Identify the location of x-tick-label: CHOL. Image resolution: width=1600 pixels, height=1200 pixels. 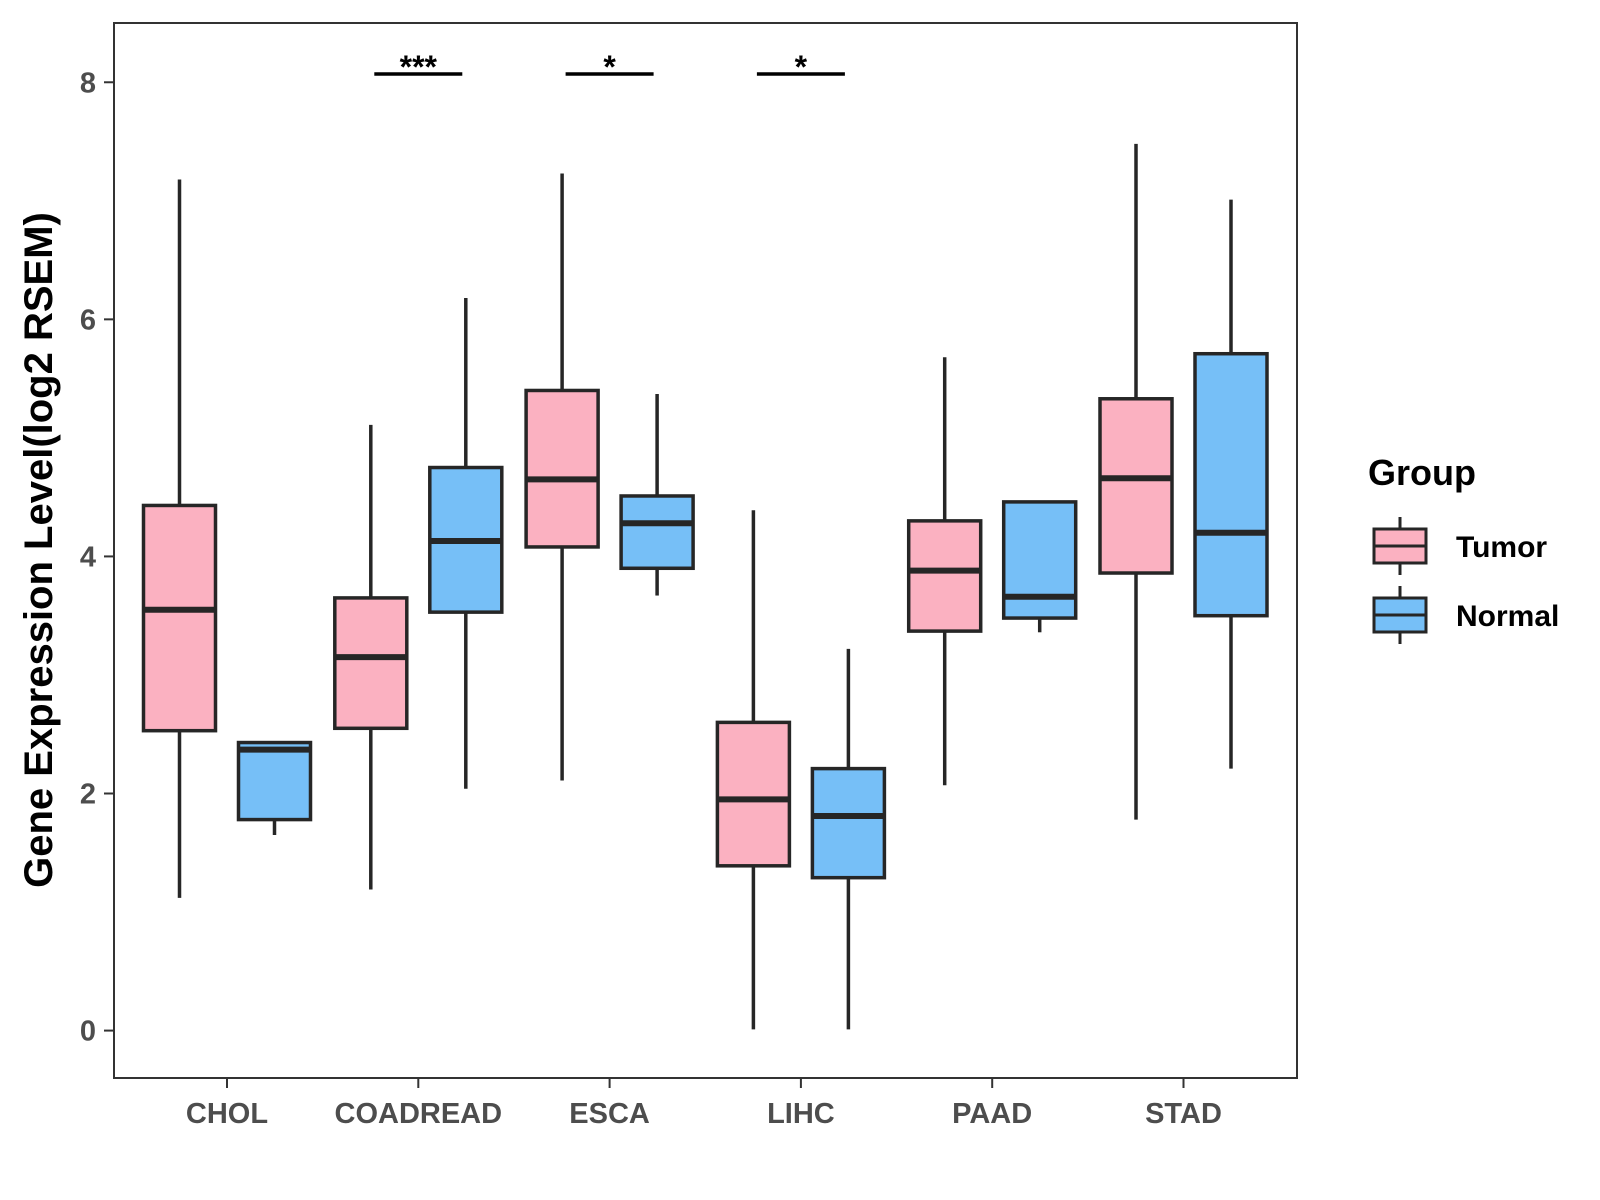
(227, 1114).